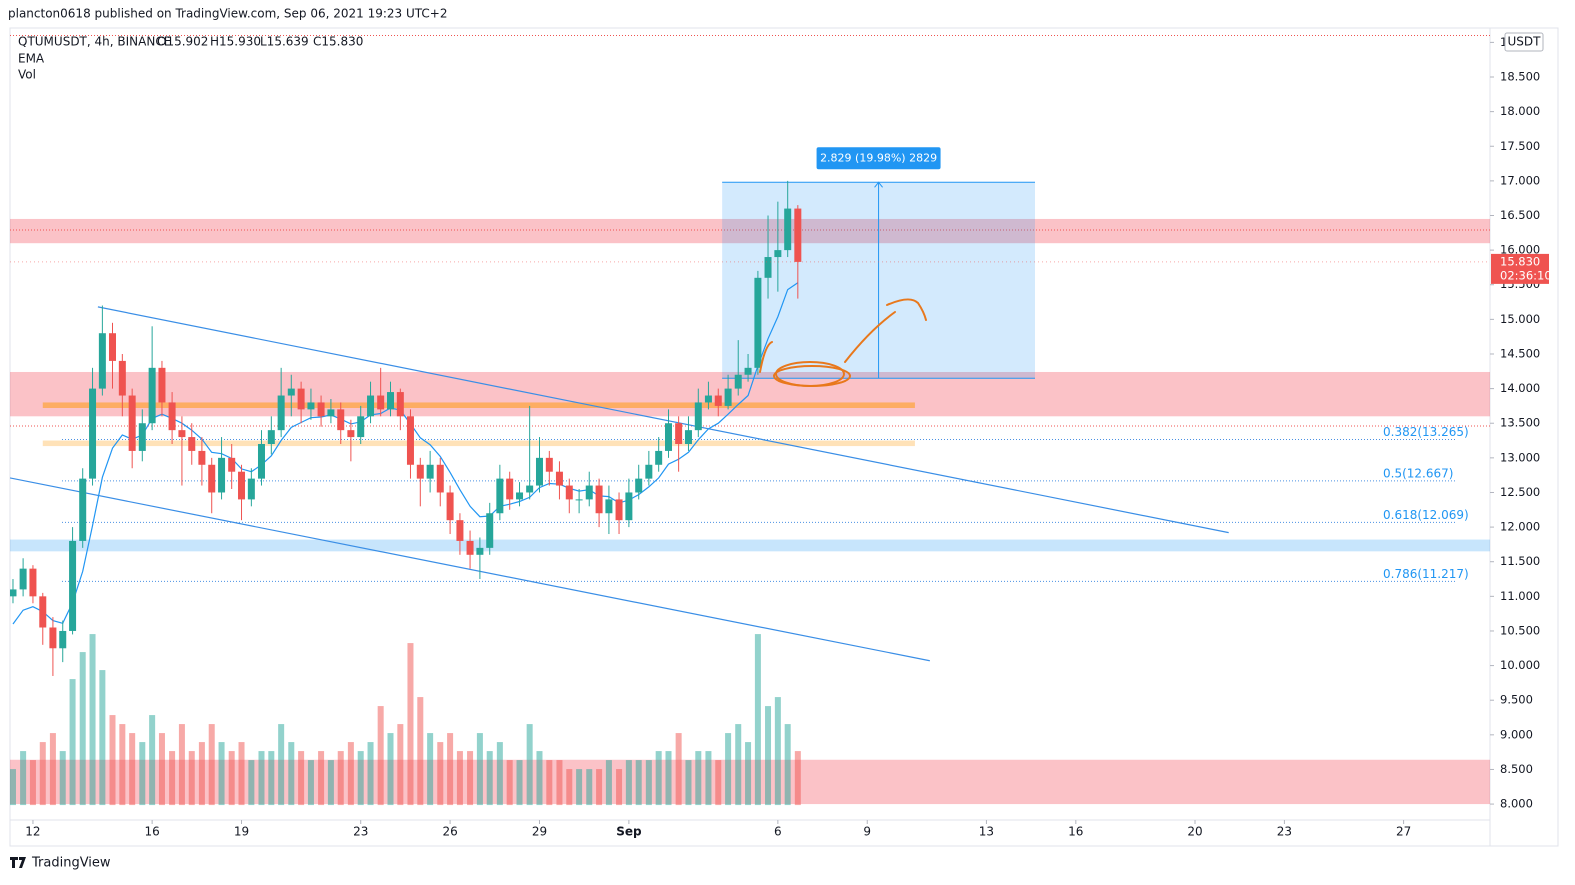  I want to click on brand: TradingView, so click(71, 863).